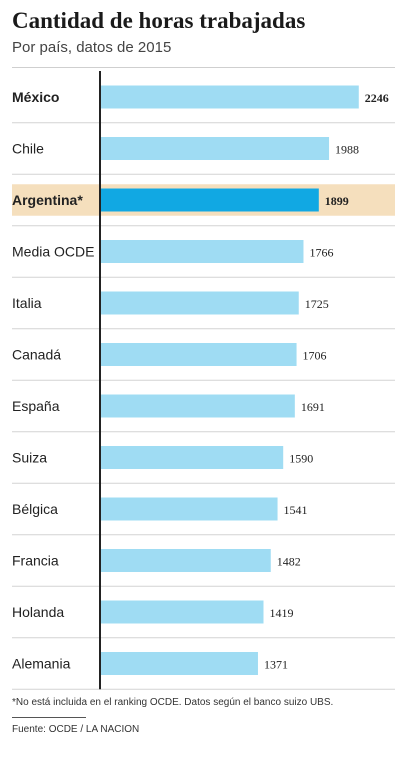  What do you see at coordinates (377, 98) in the screenshot?
I see `value-label: 2246` at bounding box center [377, 98].